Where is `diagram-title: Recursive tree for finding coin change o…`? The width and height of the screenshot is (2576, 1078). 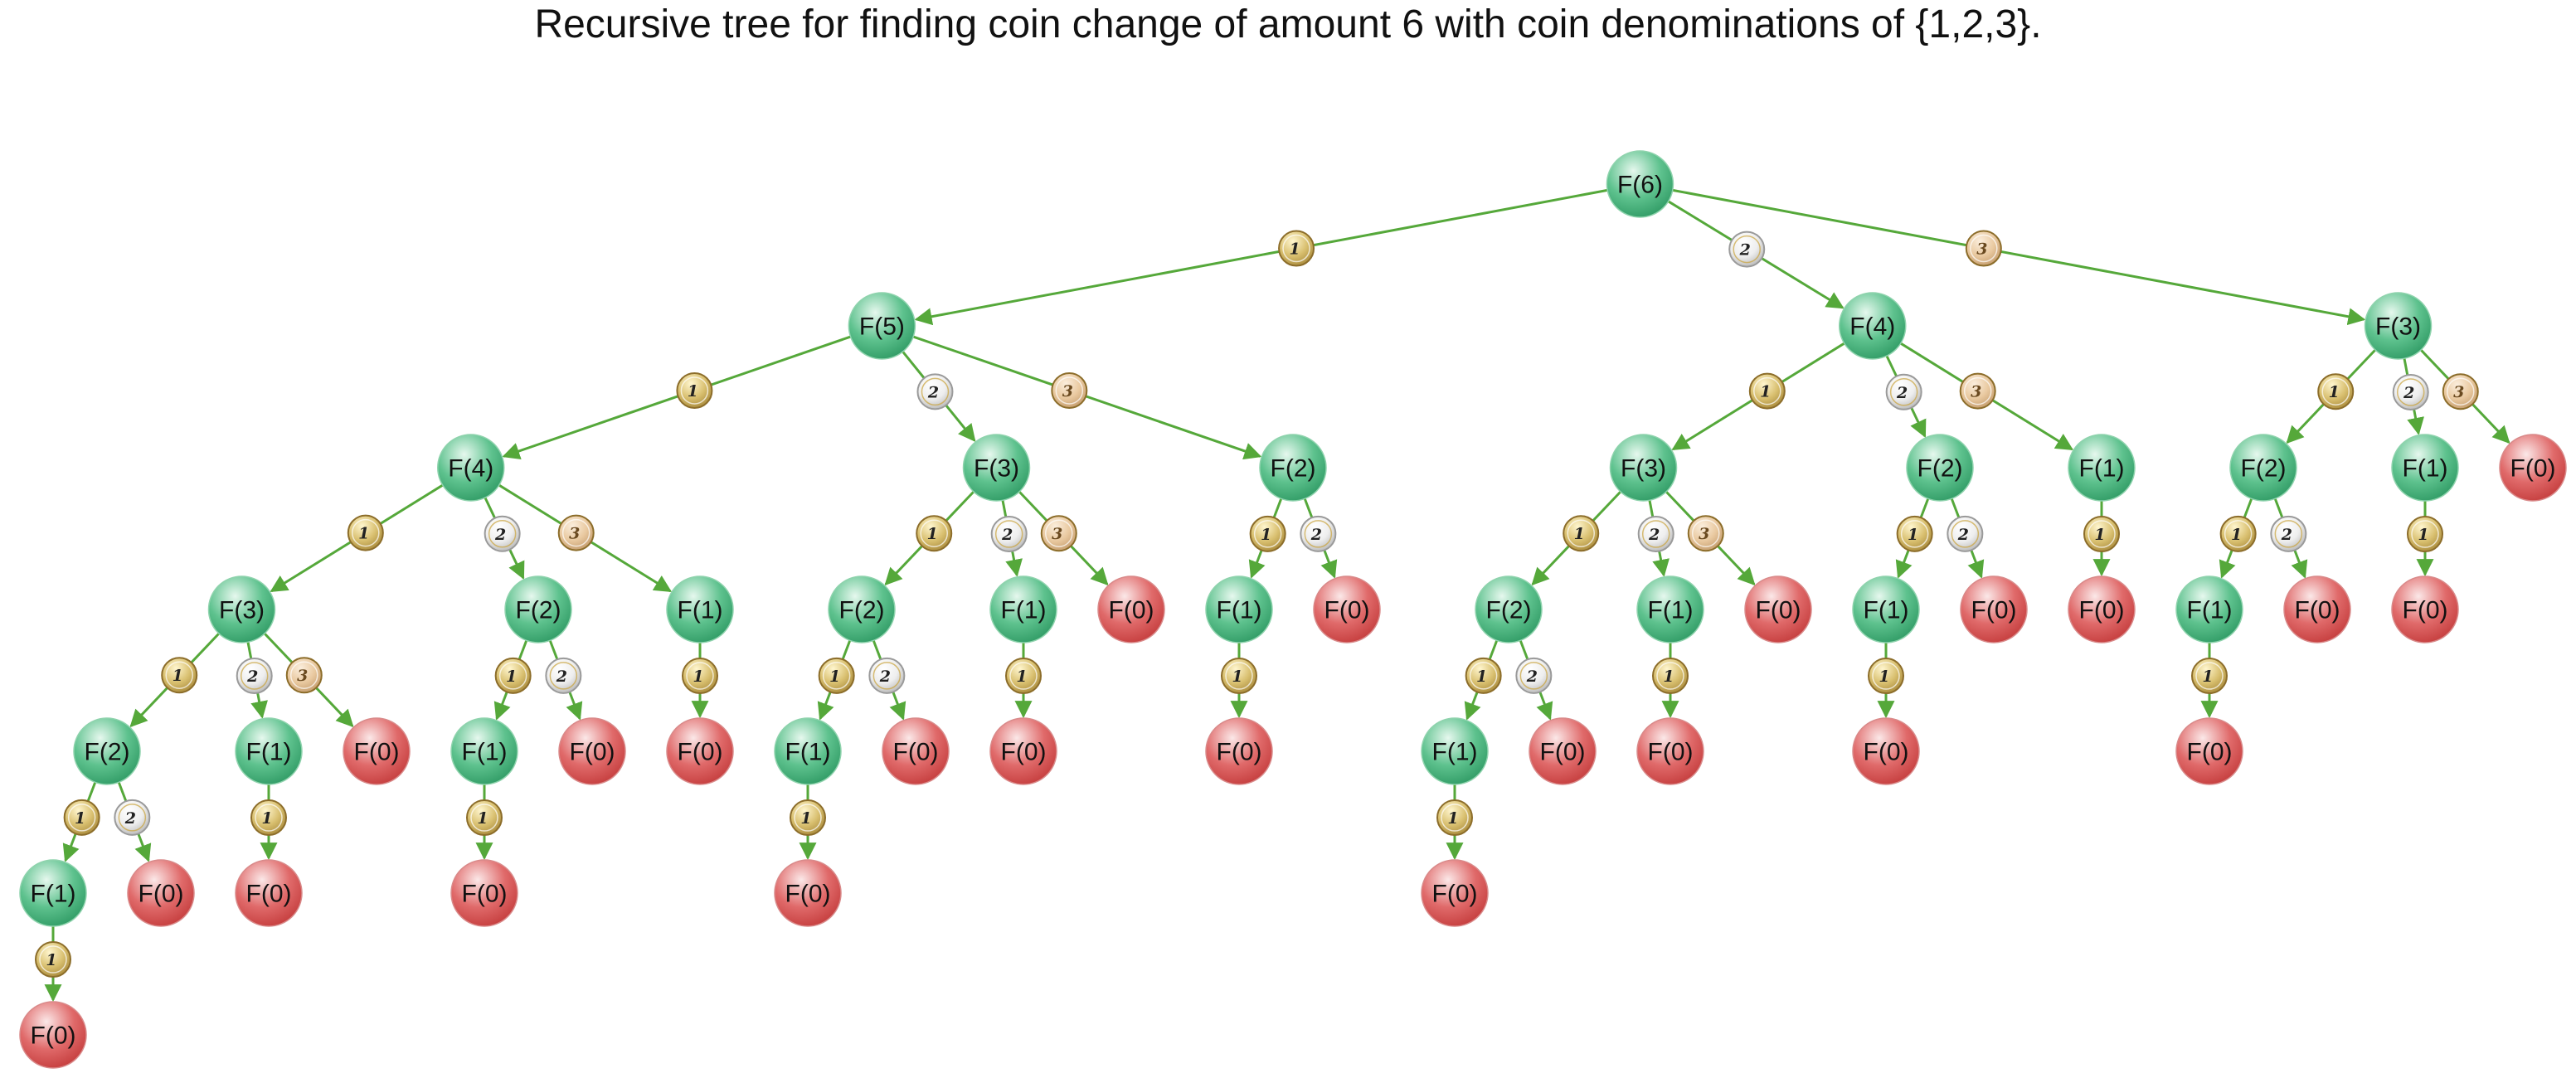 diagram-title: Recursive tree for finding coin change o… is located at coordinates (1288, 24).